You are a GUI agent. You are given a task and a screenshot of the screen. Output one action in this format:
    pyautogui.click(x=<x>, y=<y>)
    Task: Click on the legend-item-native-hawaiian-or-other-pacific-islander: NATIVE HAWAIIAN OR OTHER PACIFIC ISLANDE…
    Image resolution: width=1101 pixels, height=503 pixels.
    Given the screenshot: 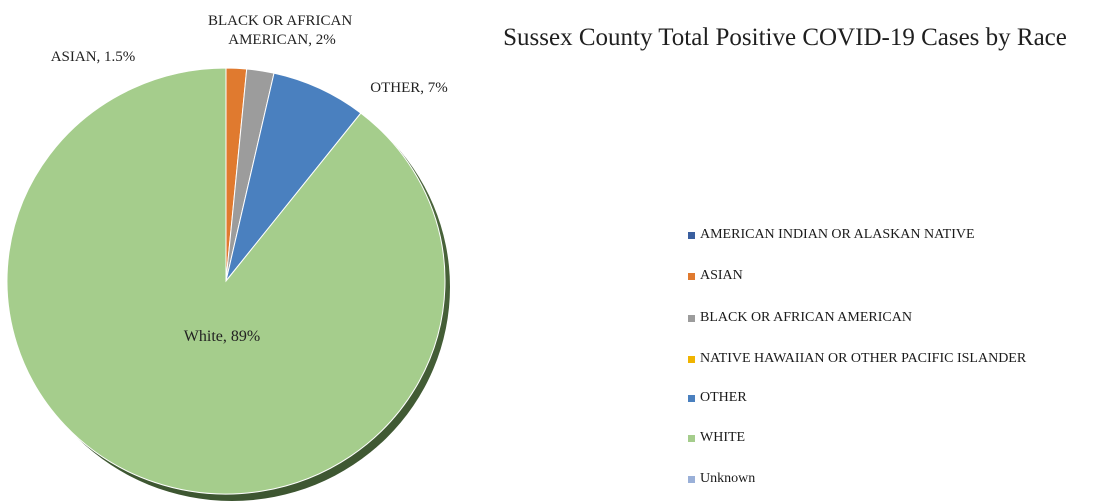 What is the action you would take?
    pyautogui.click(x=857, y=359)
    